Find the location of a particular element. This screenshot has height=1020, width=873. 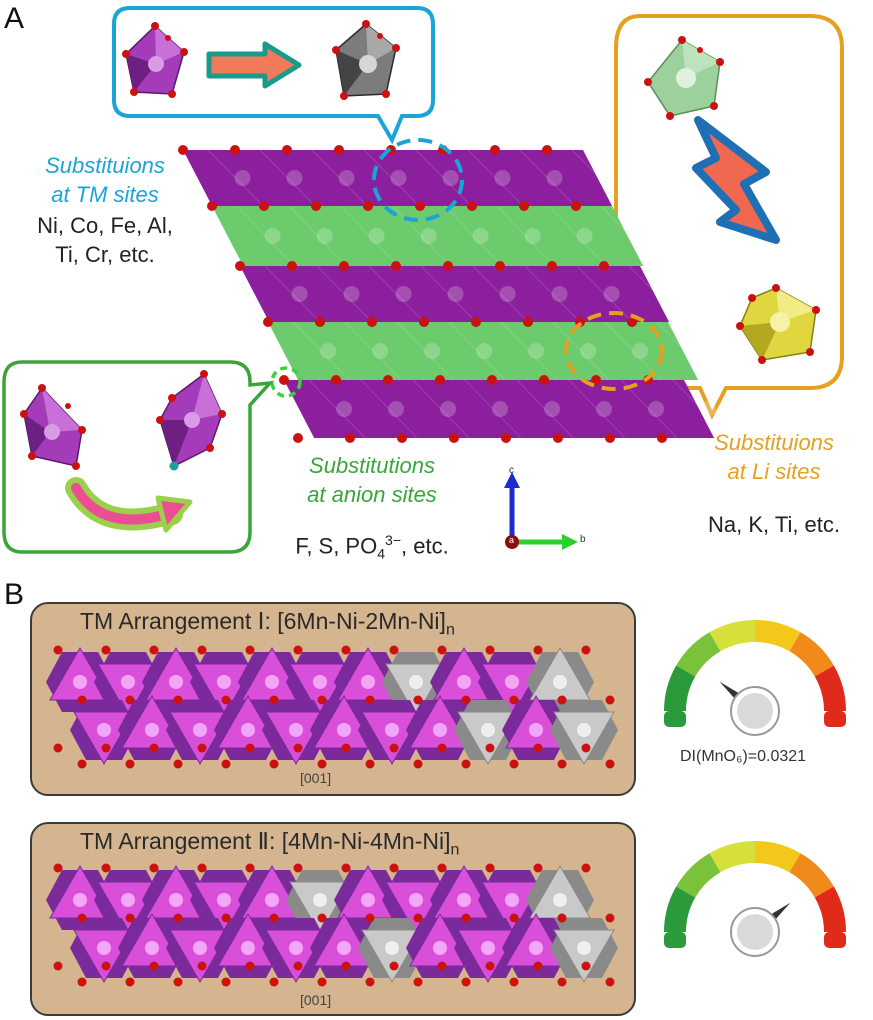

tm-sites-title-line2: at TM sites is located at coordinates (105, 194).